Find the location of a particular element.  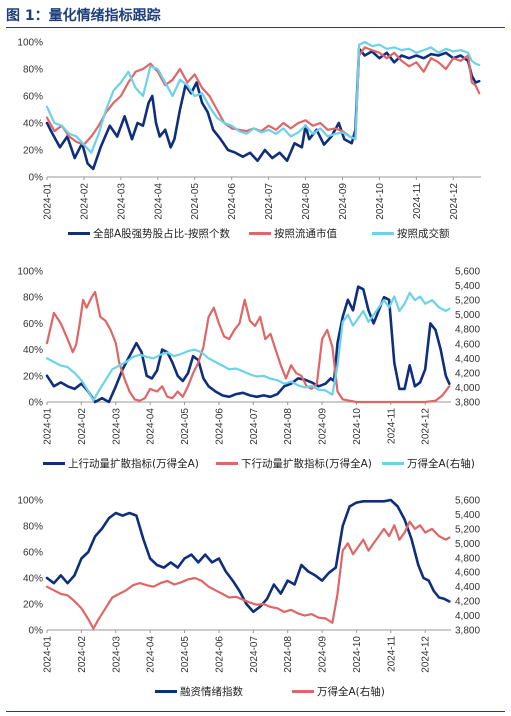

footer-divider is located at coordinates (255, 711).